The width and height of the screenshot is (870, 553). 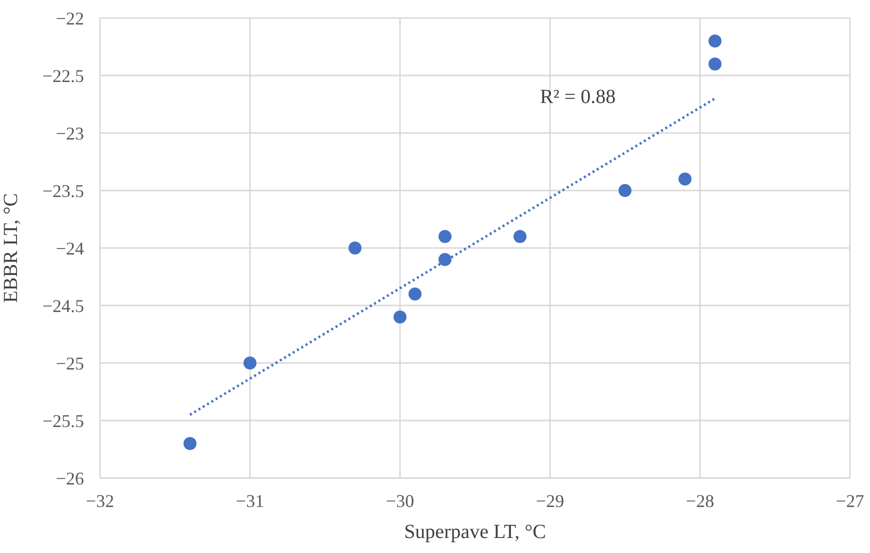 What do you see at coordinates (70, 478) in the screenshot?
I see `y-tick-label: −26` at bounding box center [70, 478].